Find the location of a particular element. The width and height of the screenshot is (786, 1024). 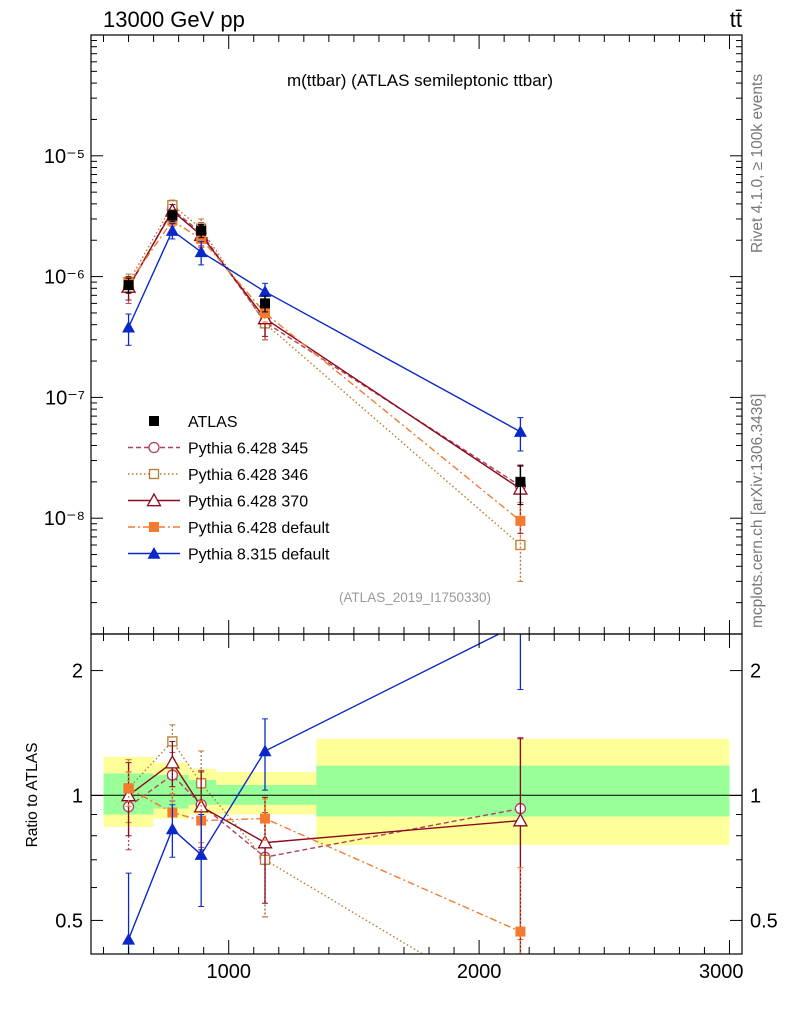

legend-label: Pythia 6.428 default is located at coordinates (259, 528).